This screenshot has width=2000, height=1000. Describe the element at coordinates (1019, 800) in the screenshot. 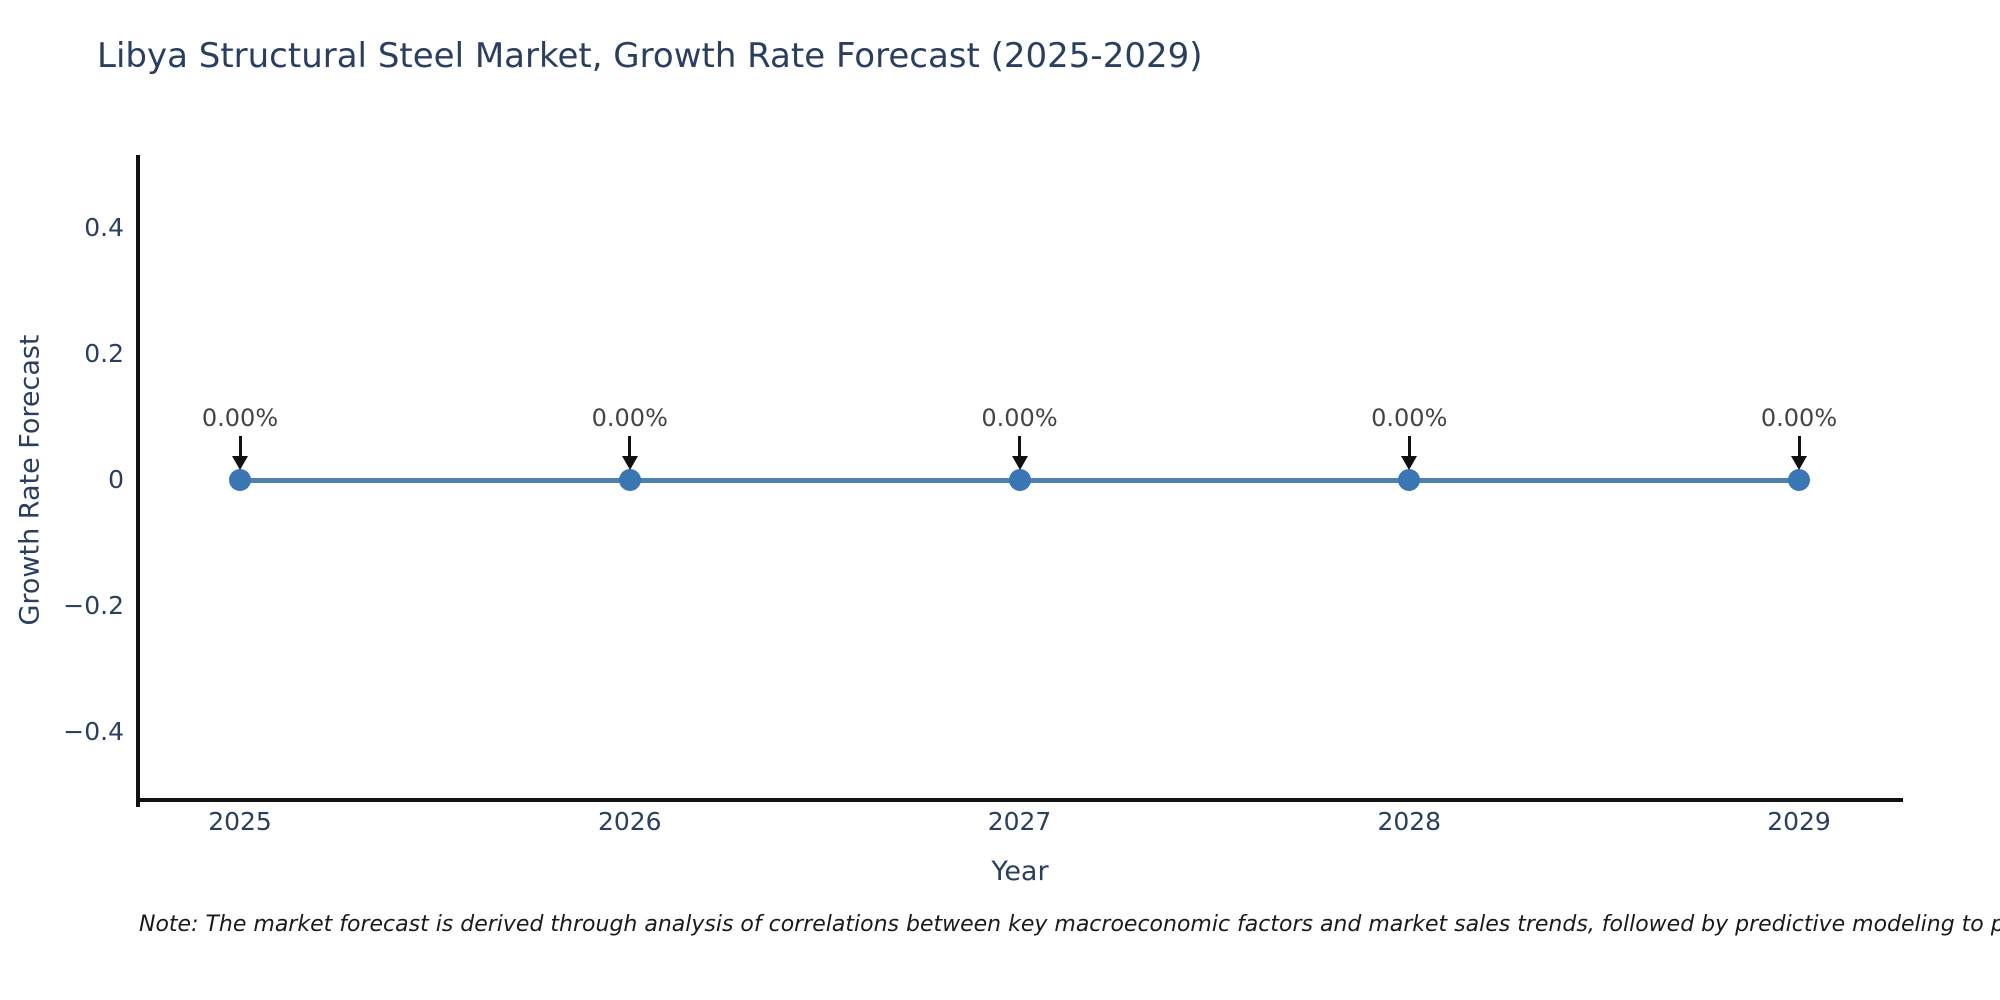

I see `x-axis-line` at that location.